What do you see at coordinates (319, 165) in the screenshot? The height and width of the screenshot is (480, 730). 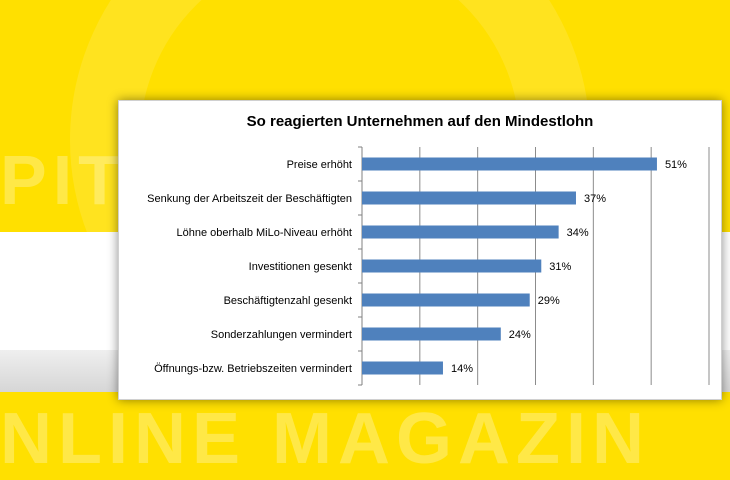 I see `category-label: Preise erhöht` at bounding box center [319, 165].